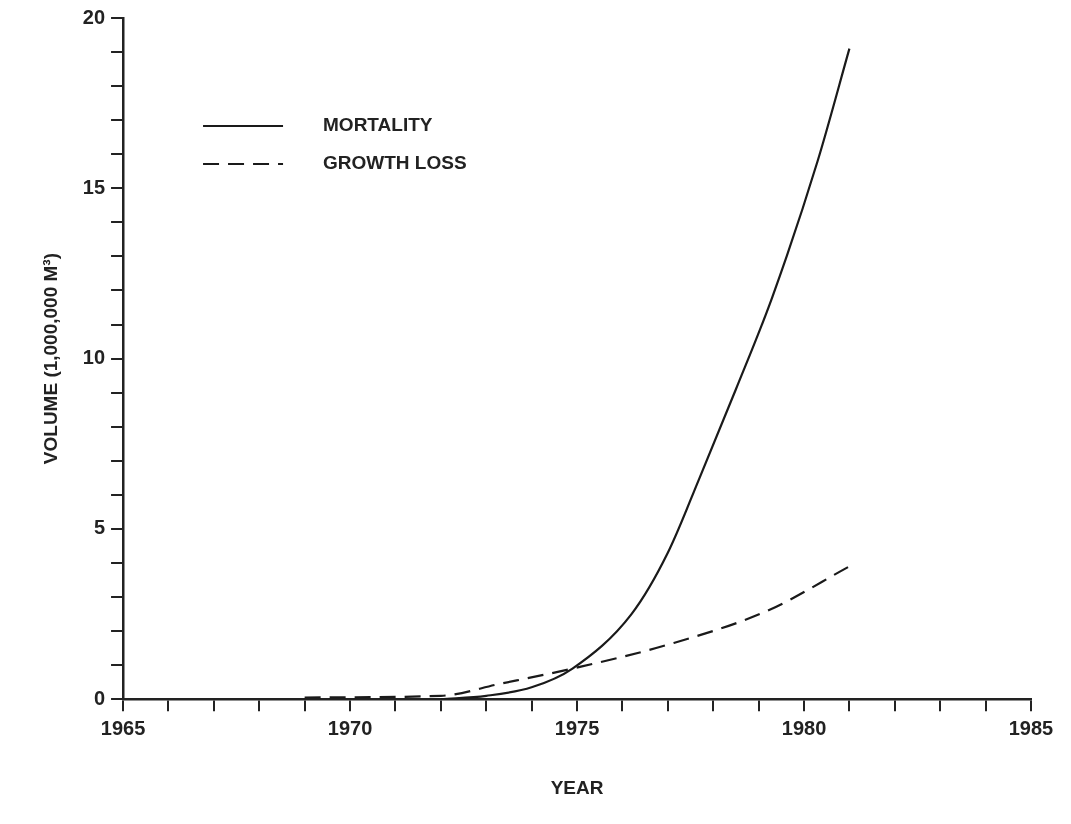 The image size is (1071, 824). Describe the element at coordinates (378, 125) in the screenshot. I see `legend-label: MORTALITY` at that location.